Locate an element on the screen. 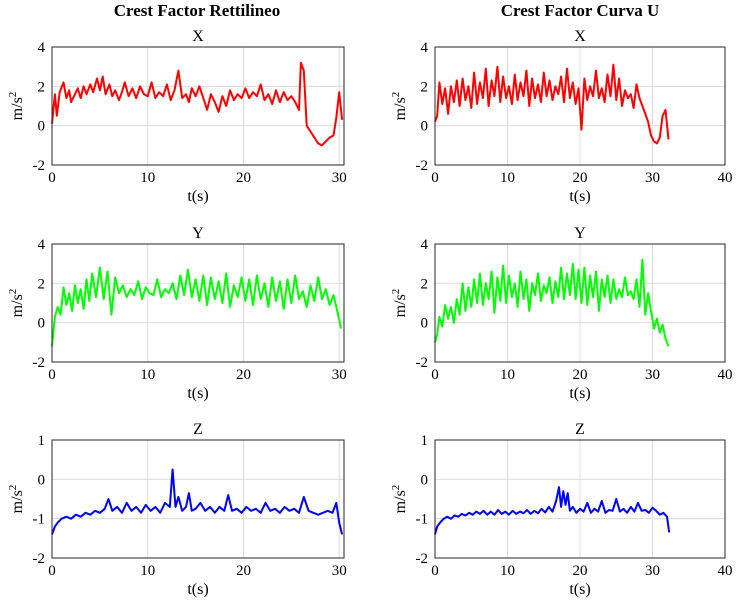 The width and height of the screenshot is (742, 613). y-tick-label: 1 is located at coordinates (42, 441).